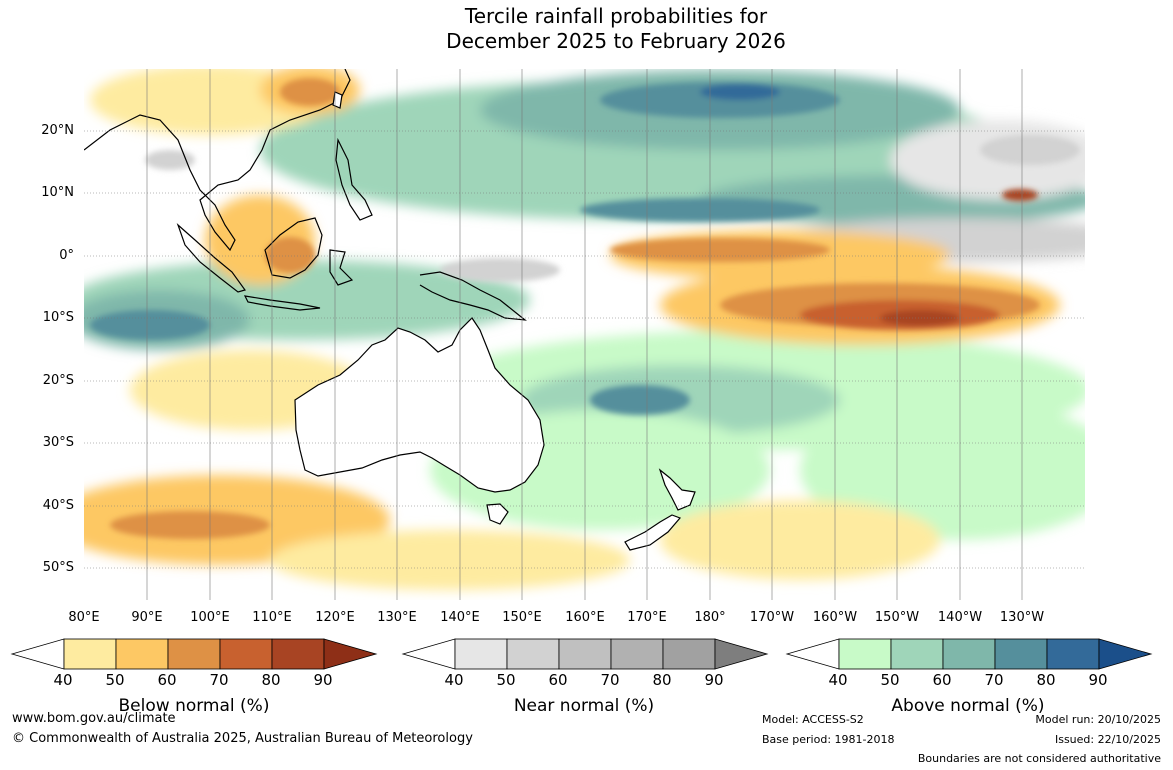 The height and width of the screenshot is (770, 1173). What do you see at coordinates (37, 654) in the screenshot?
I see `below-colorbar-low-arrow` at bounding box center [37, 654].